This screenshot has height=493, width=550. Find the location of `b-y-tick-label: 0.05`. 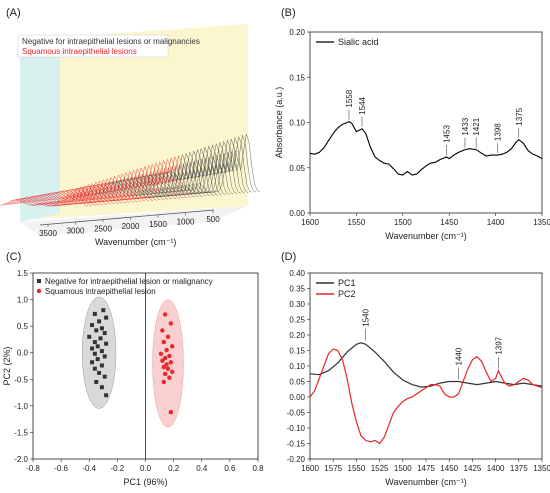

b-y-tick-label: 0.05 is located at coordinates (297, 168).